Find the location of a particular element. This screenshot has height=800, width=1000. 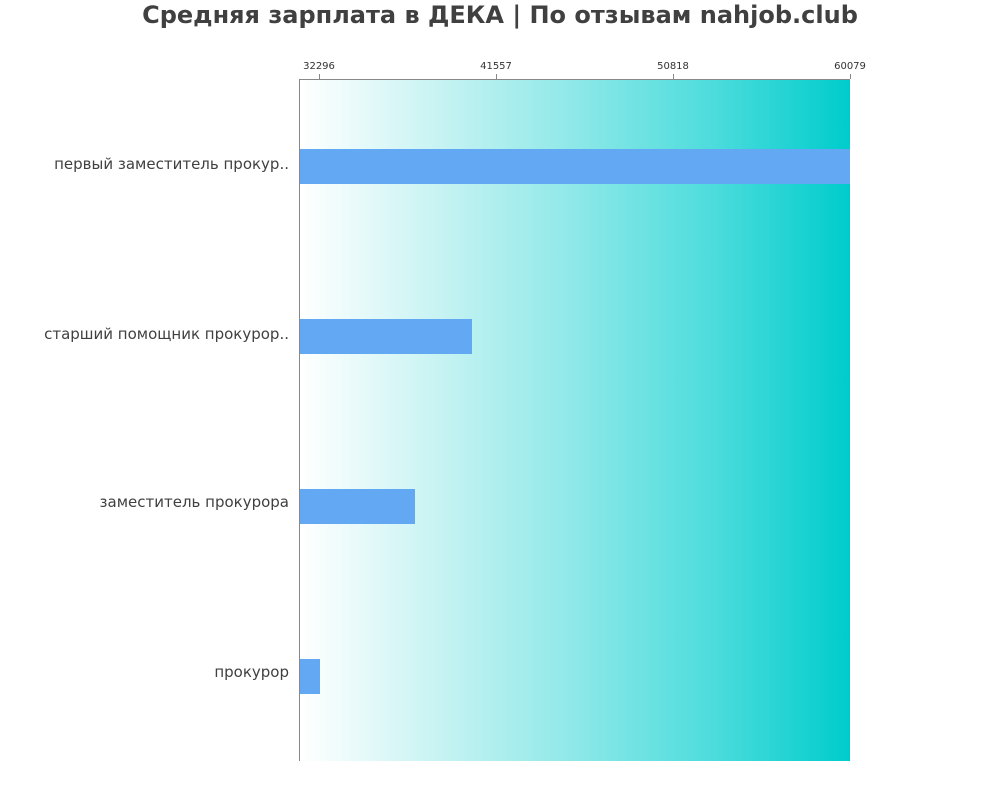

x-tick-label: 41557 is located at coordinates (496, 66).